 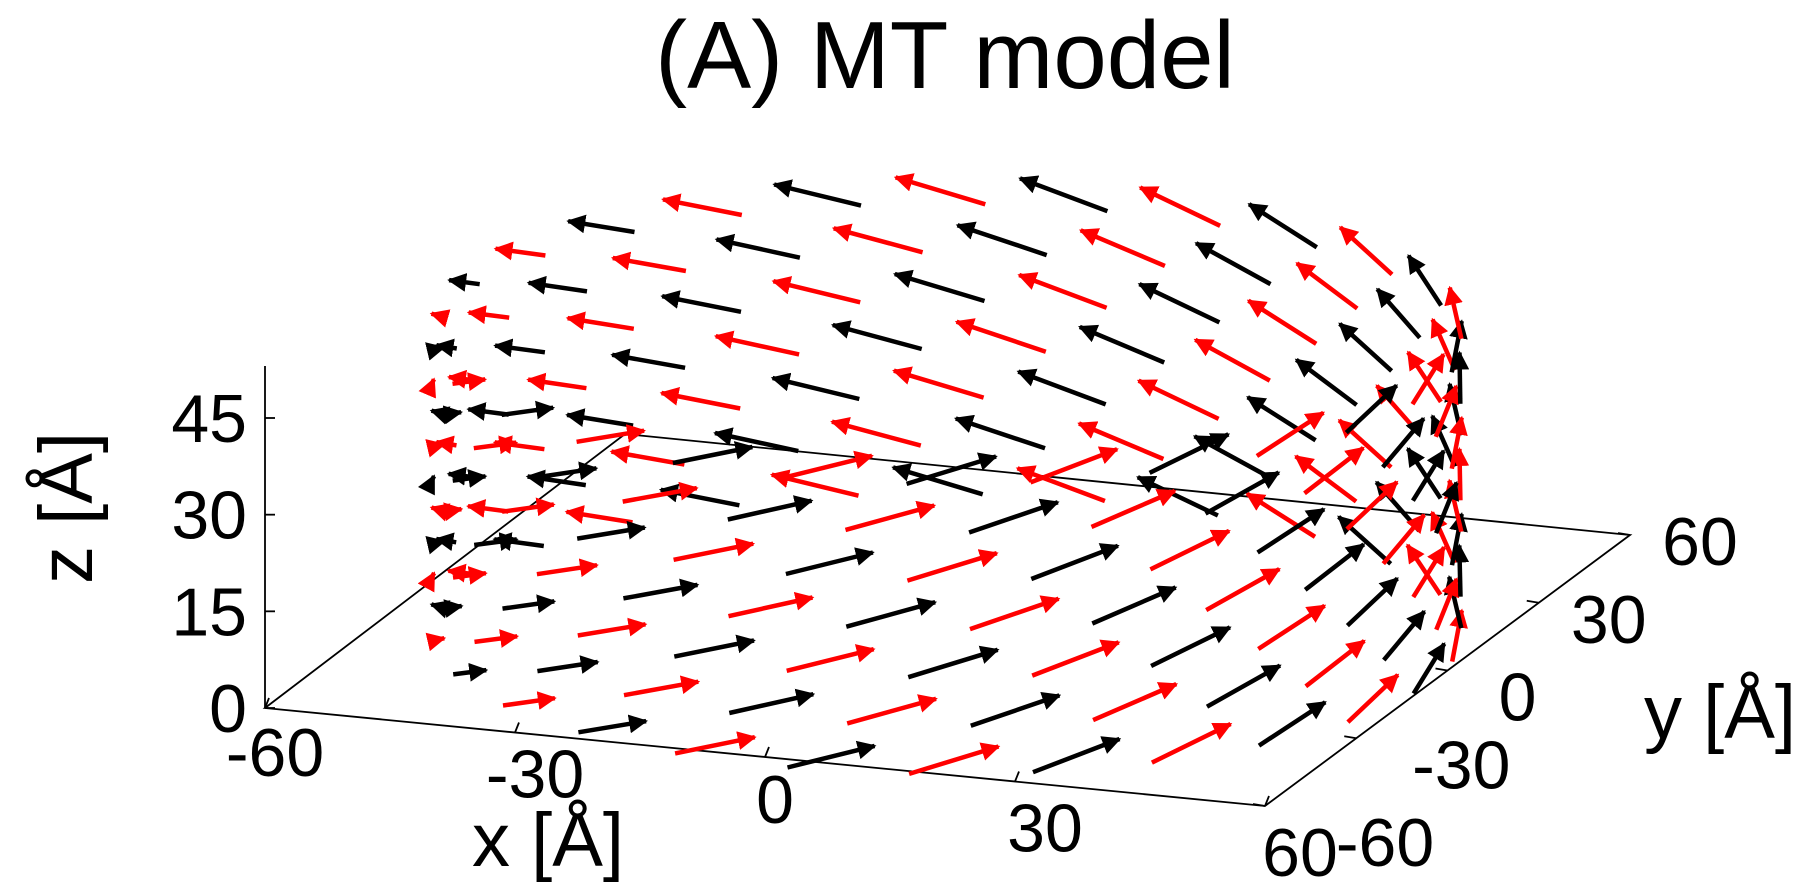 I want to click on x-tick-label: -60, so click(x=275, y=753).